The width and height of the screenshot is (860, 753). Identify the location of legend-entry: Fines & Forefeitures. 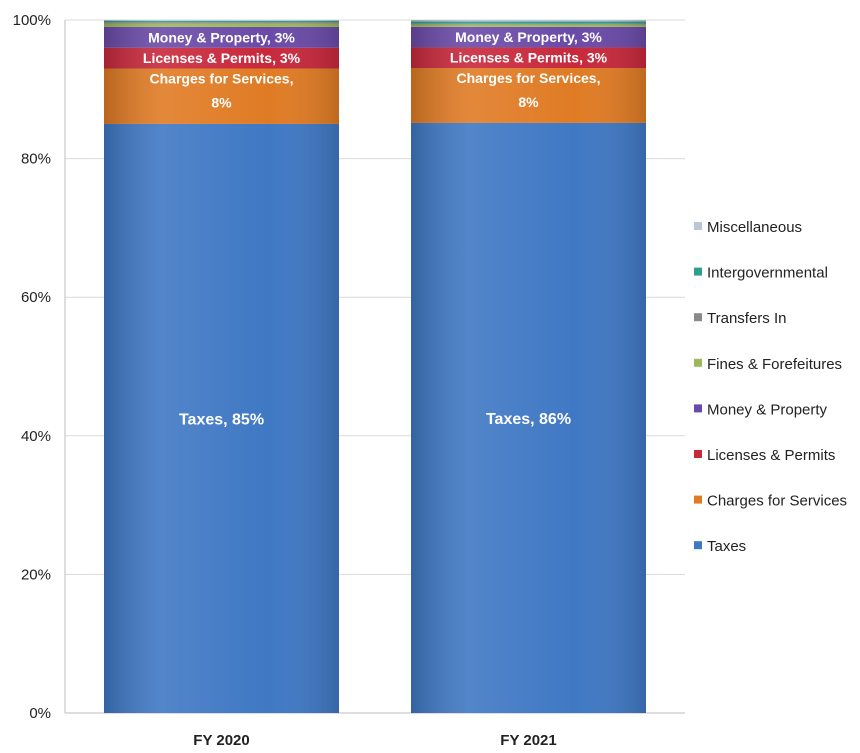
(774, 364).